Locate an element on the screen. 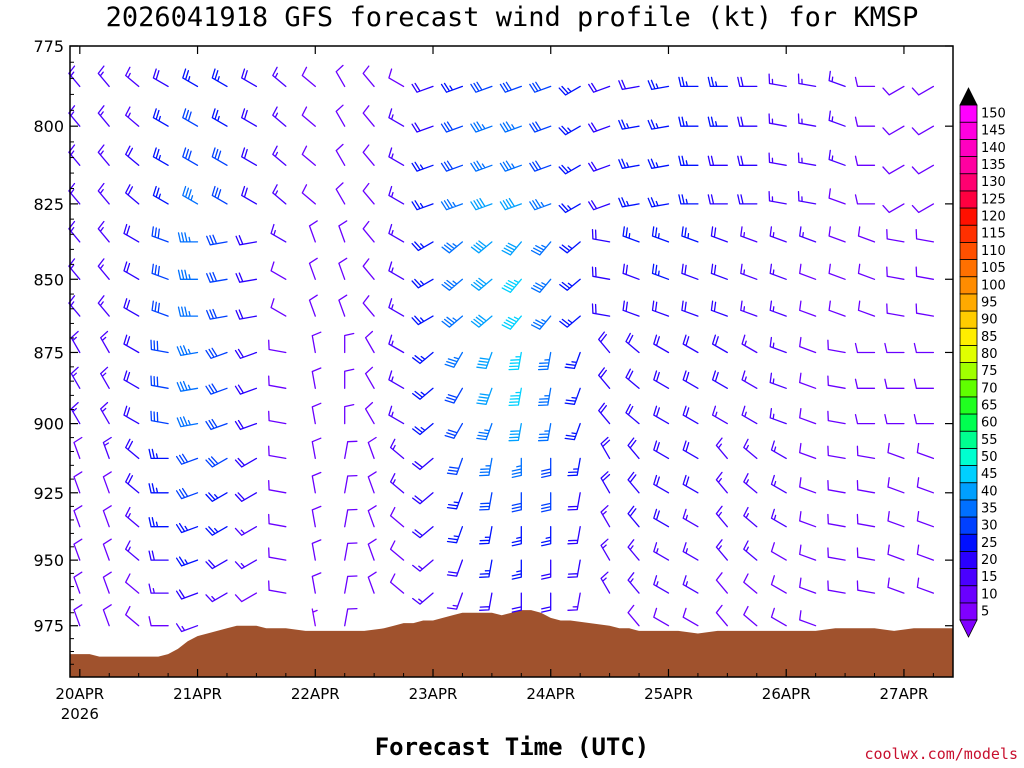 This screenshot has height=768, width=1024. credit-text: coolwx.com/models is located at coordinates (941, 754).